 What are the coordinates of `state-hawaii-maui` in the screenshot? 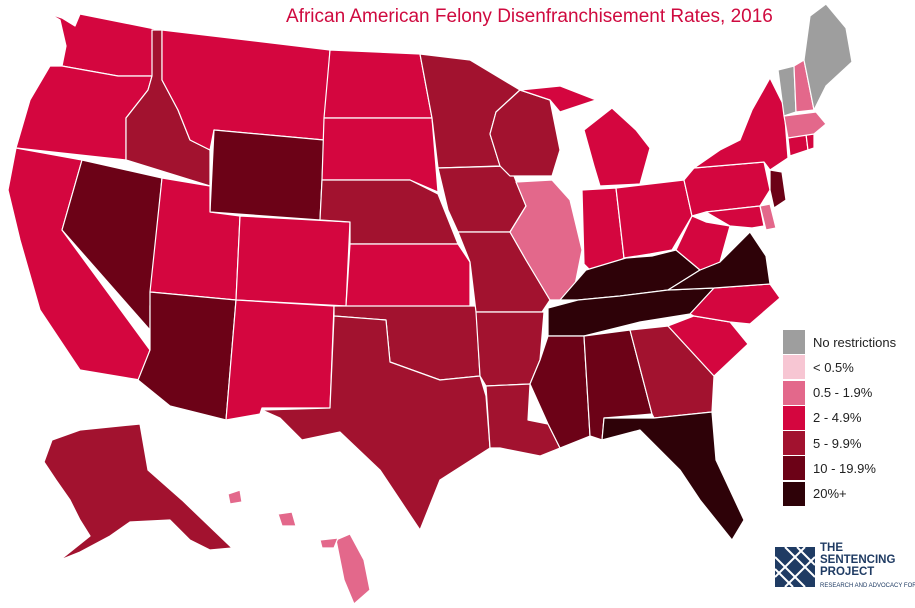 It's located at (329, 543).